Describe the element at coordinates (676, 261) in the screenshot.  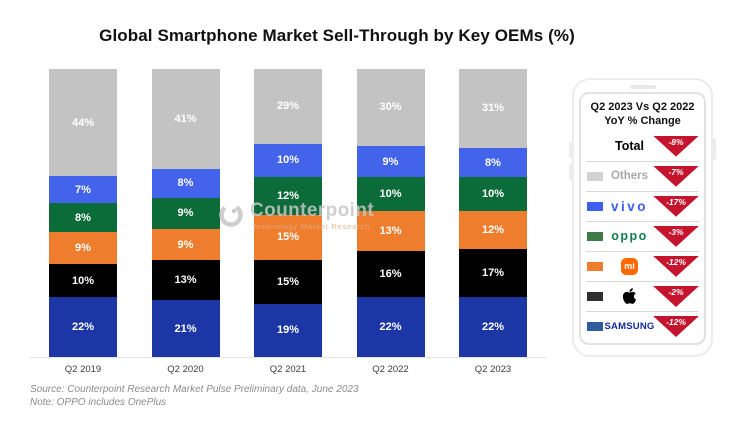
I see `yoy-value-xiaomi: -12%` at that location.